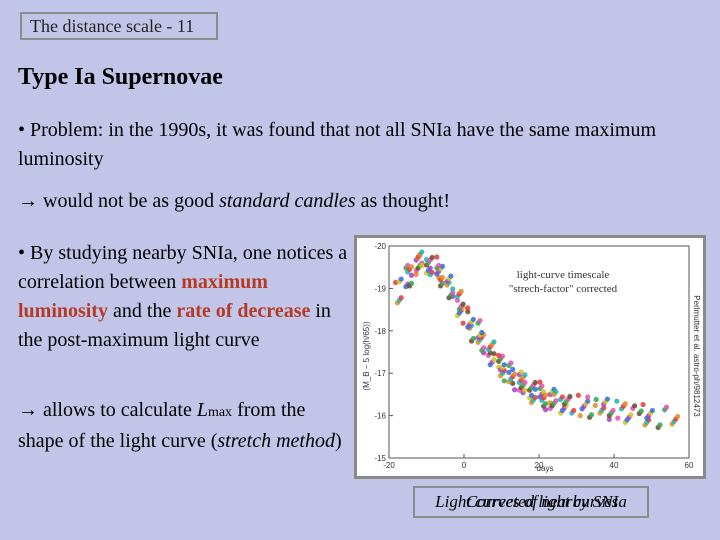 This screenshot has height=540, width=720. Describe the element at coordinates (545, 468) in the screenshot. I see `x-axis-label: days` at that location.